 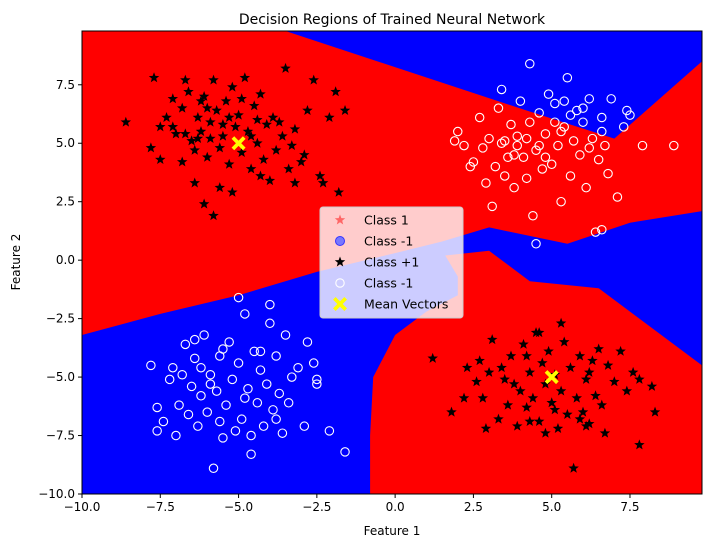 What do you see at coordinates (386, 220) in the screenshot?
I see `legend-label: Class 1` at bounding box center [386, 220].